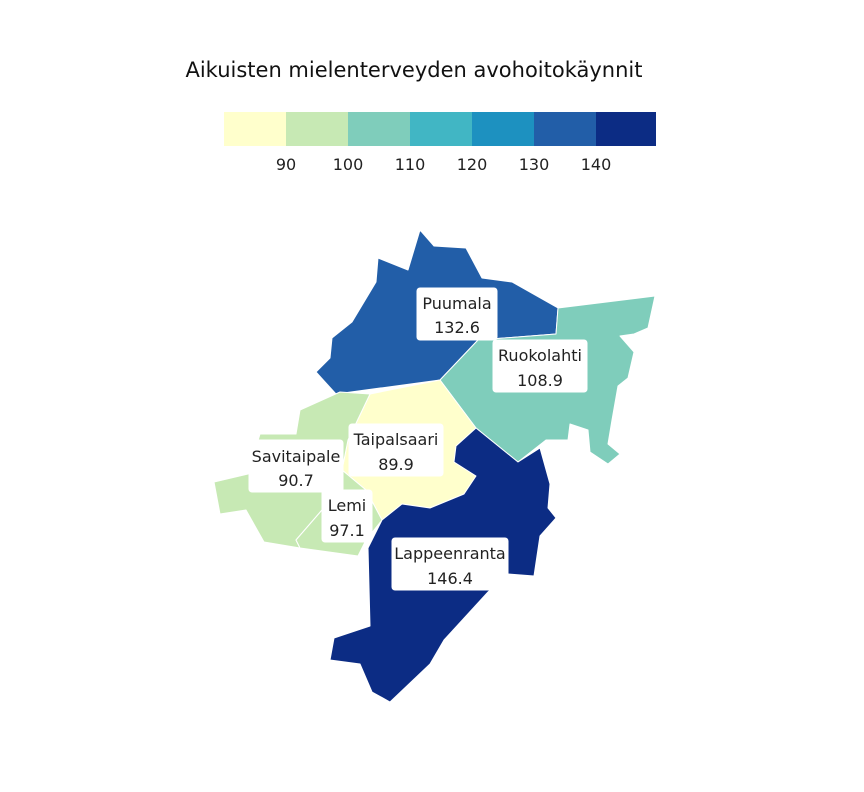 The width and height of the screenshot is (864, 792). What do you see at coordinates (596, 164) in the screenshot?
I see `legend-tick: 140` at bounding box center [596, 164].